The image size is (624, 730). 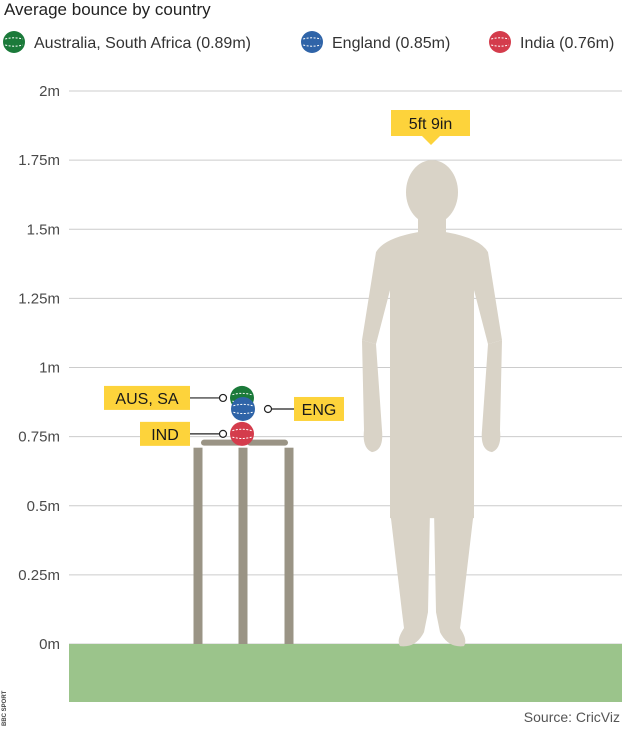 What do you see at coordinates (39, 160) in the screenshot?
I see `y-tick-label: 1.75m` at bounding box center [39, 160].